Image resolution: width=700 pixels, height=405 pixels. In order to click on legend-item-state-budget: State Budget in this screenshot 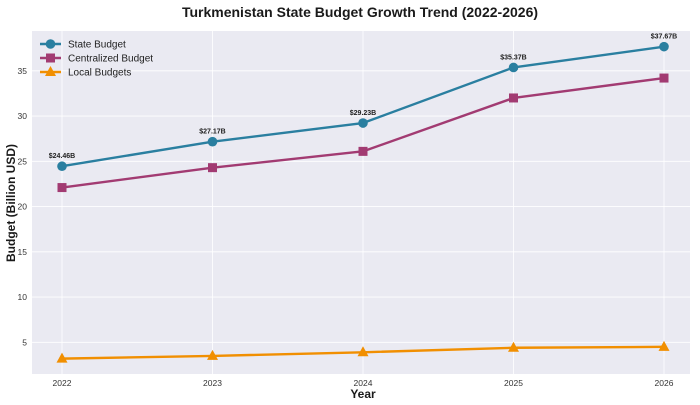, I will do `click(83, 45)`.